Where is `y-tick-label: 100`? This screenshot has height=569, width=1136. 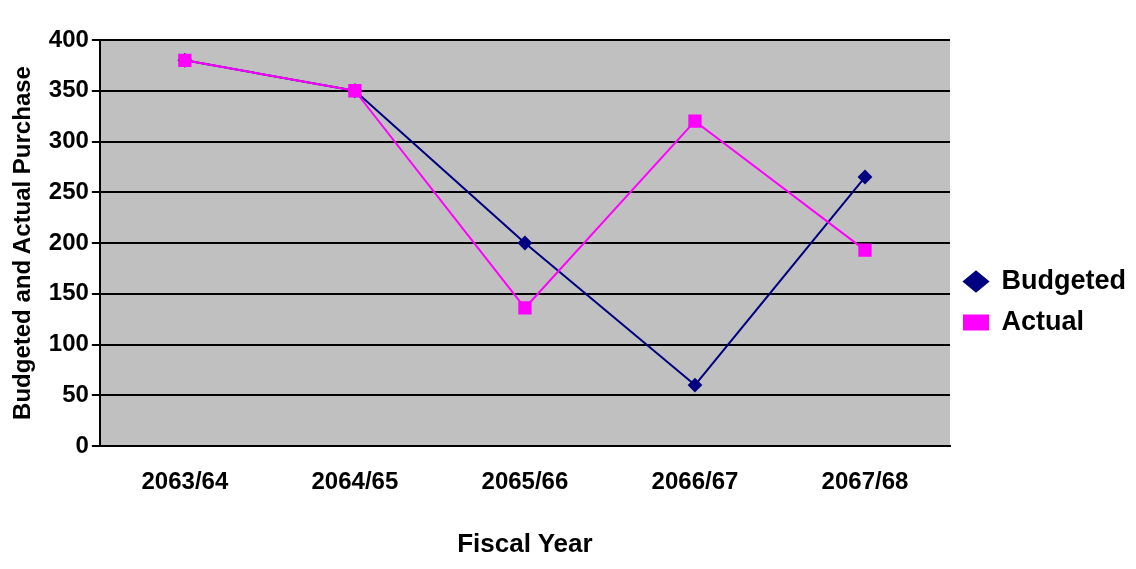 y-tick-label: 100 is located at coordinates (68, 343).